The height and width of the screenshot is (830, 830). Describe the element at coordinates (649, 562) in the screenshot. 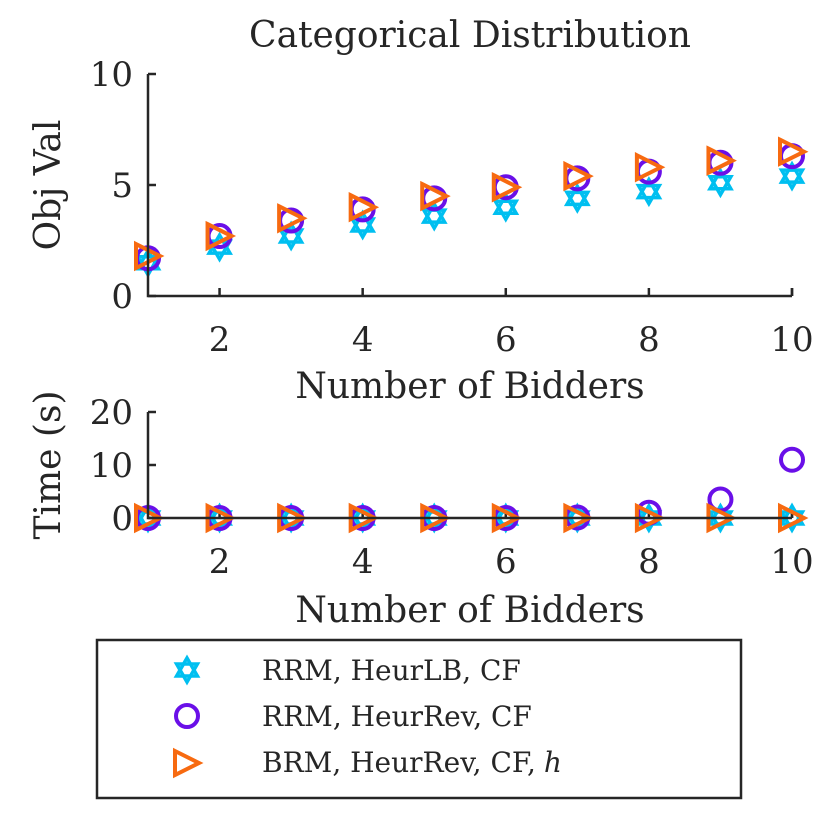

I see `time-x-tick-label: 8` at that location.